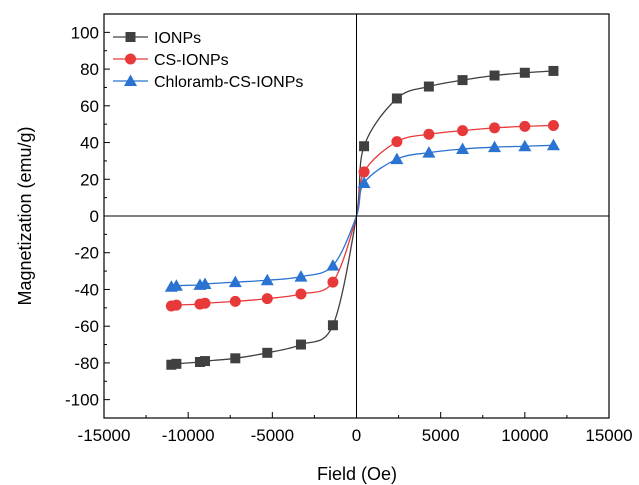 This screenshot has height=485, width=639. What do you see at coordinates (86, 363) in the screenshot?
I see `y-tick-label: -80` at bounding box center [86, 363].